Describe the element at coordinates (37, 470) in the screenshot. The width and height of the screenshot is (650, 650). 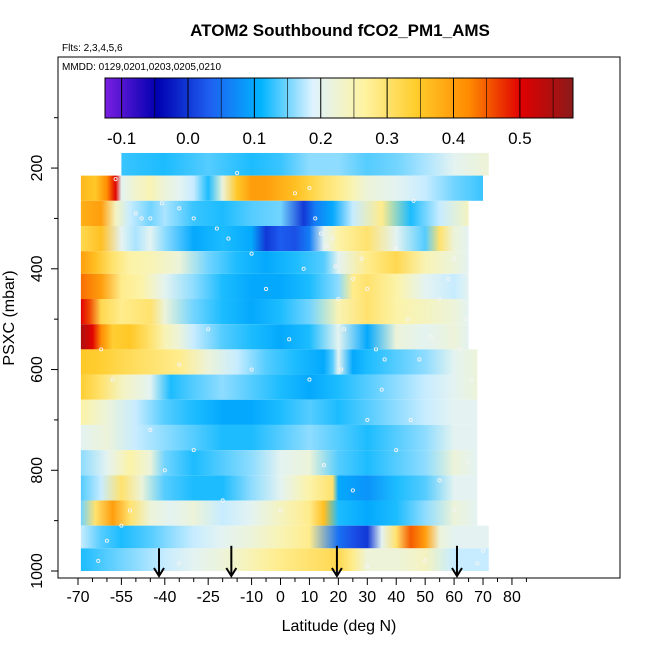
I see `y-tick-label: 800` at that location.